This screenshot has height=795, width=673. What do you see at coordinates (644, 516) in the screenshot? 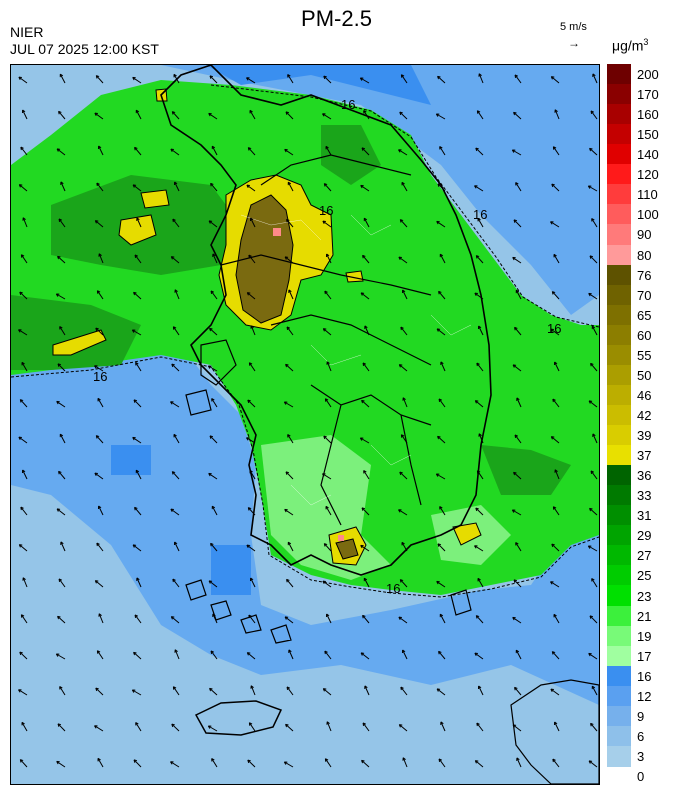
I see `legend-label-31: 31` at bounding box center [644, 516].